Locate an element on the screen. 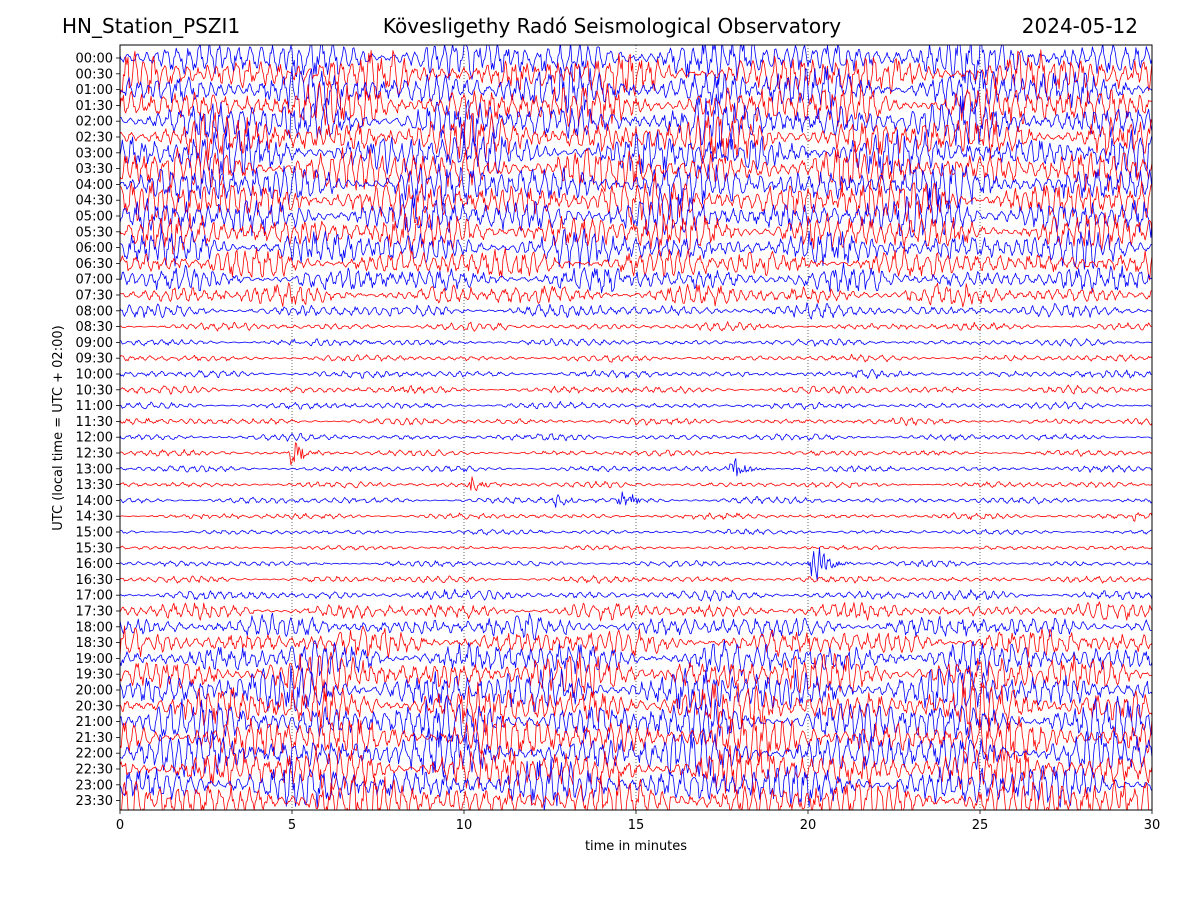 Image resolution: width=1200 pixels, height=900 pixels. y-tick-label: 22:00 is located at coordinates (94, 754).